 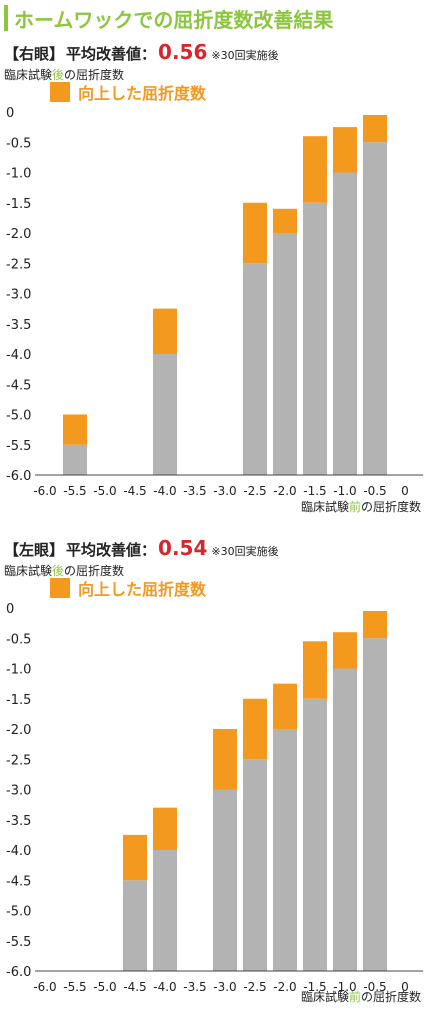 I want to click on x-tick-label: -2.0, so click(x=284, y=491).